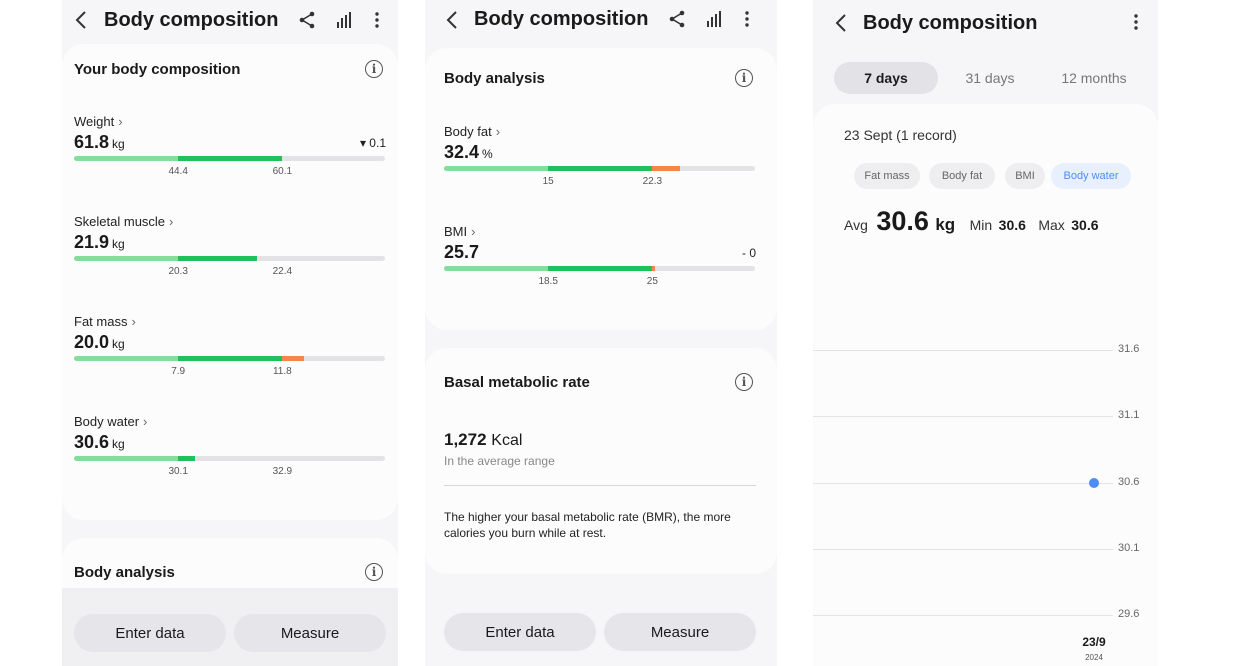 The height and width of the screenshot is (666, 1240). Describe the element at coordinates (856, 225) in the screenshot. I see `avg-label: Avg` at that location.